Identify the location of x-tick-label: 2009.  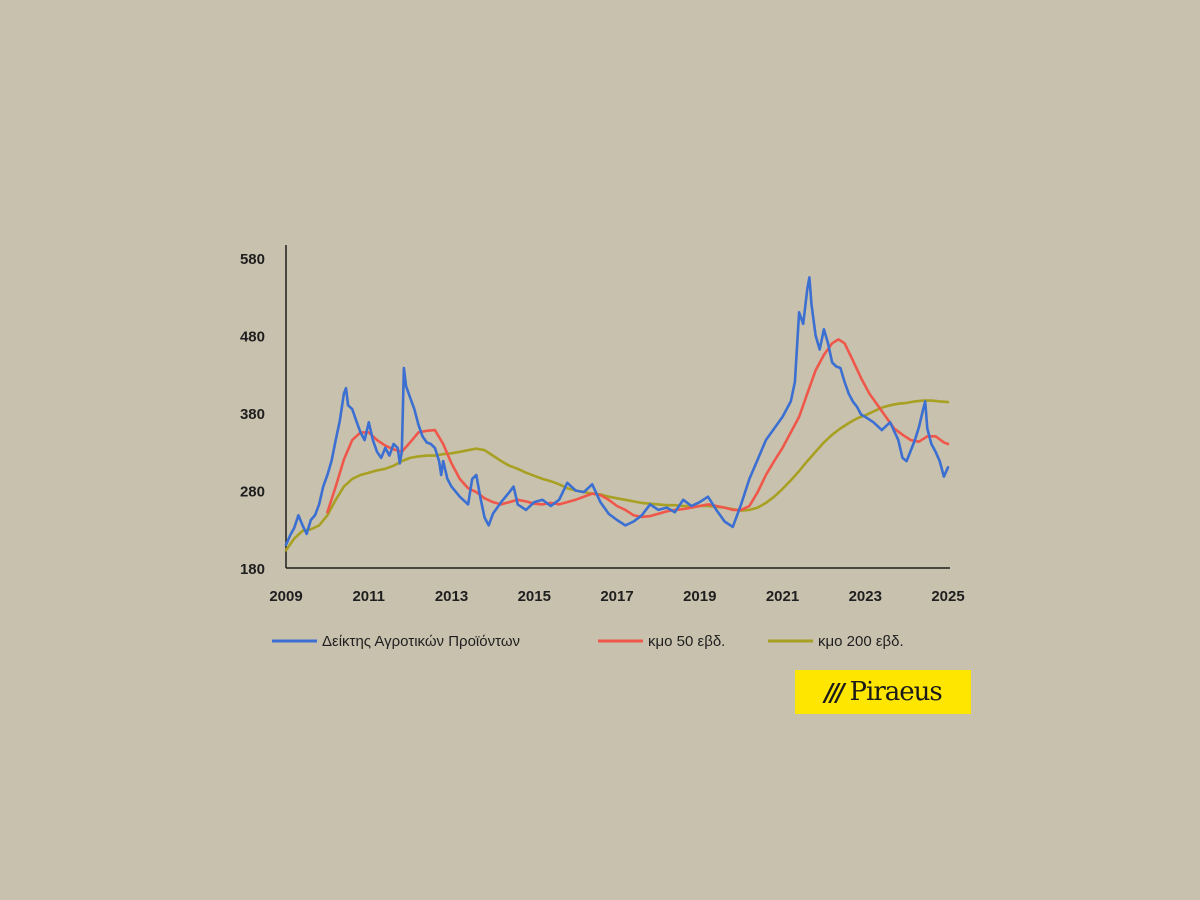
(285, 596).